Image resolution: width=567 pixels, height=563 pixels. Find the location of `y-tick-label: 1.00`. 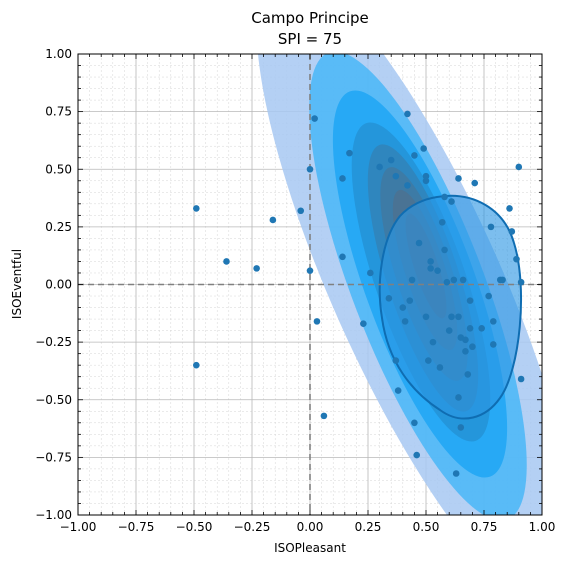

y-tick-label: 1.00 is located at coordinates (58, 54).